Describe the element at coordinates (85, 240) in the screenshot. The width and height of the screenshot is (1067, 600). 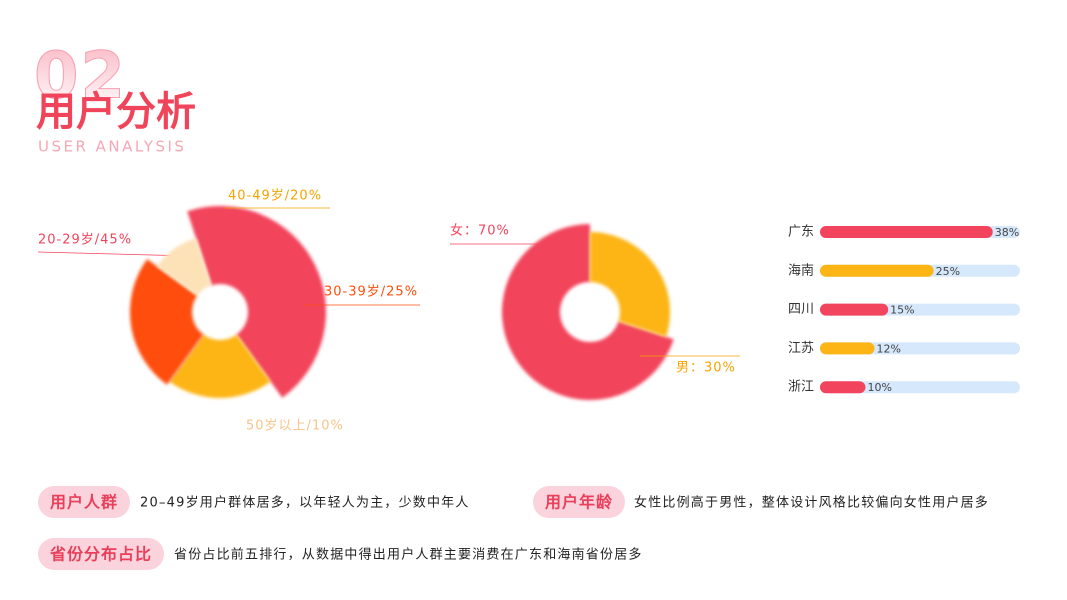
I see `slice-label: 20-29岁/45%` at that location.